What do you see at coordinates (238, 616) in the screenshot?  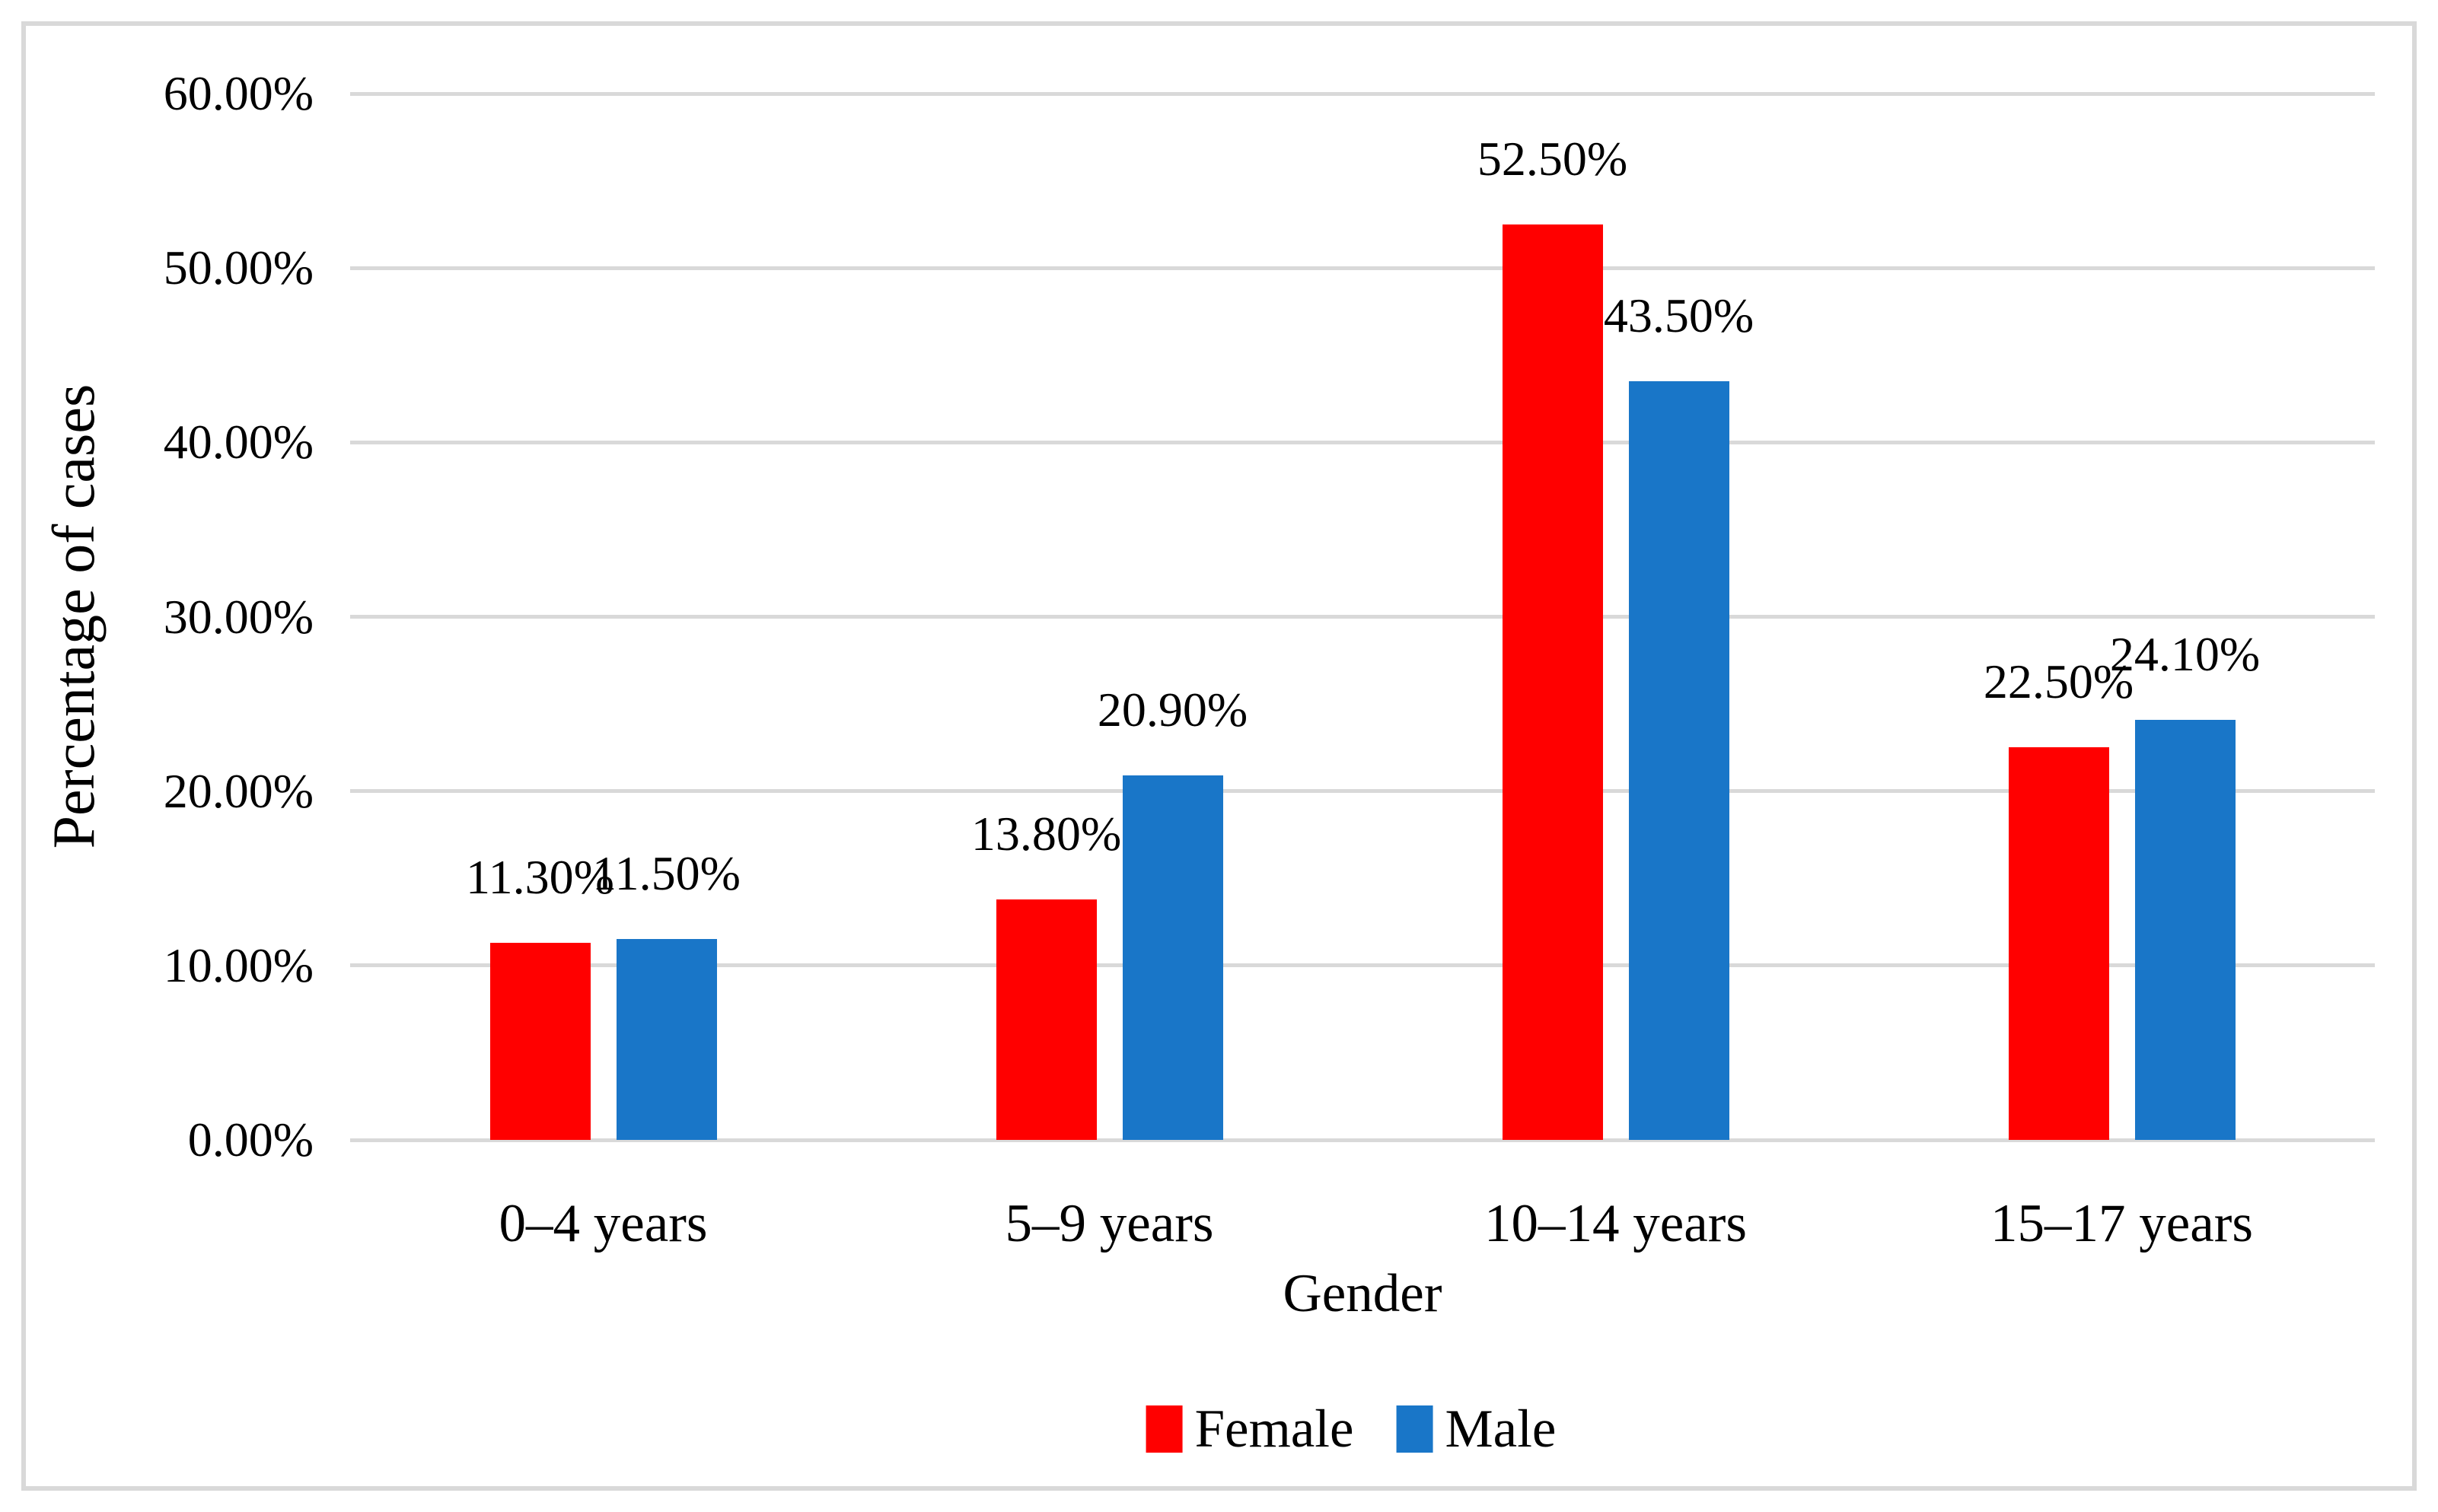 I see `y-tick-label: 30.00%` at bounding box center [238, 616].